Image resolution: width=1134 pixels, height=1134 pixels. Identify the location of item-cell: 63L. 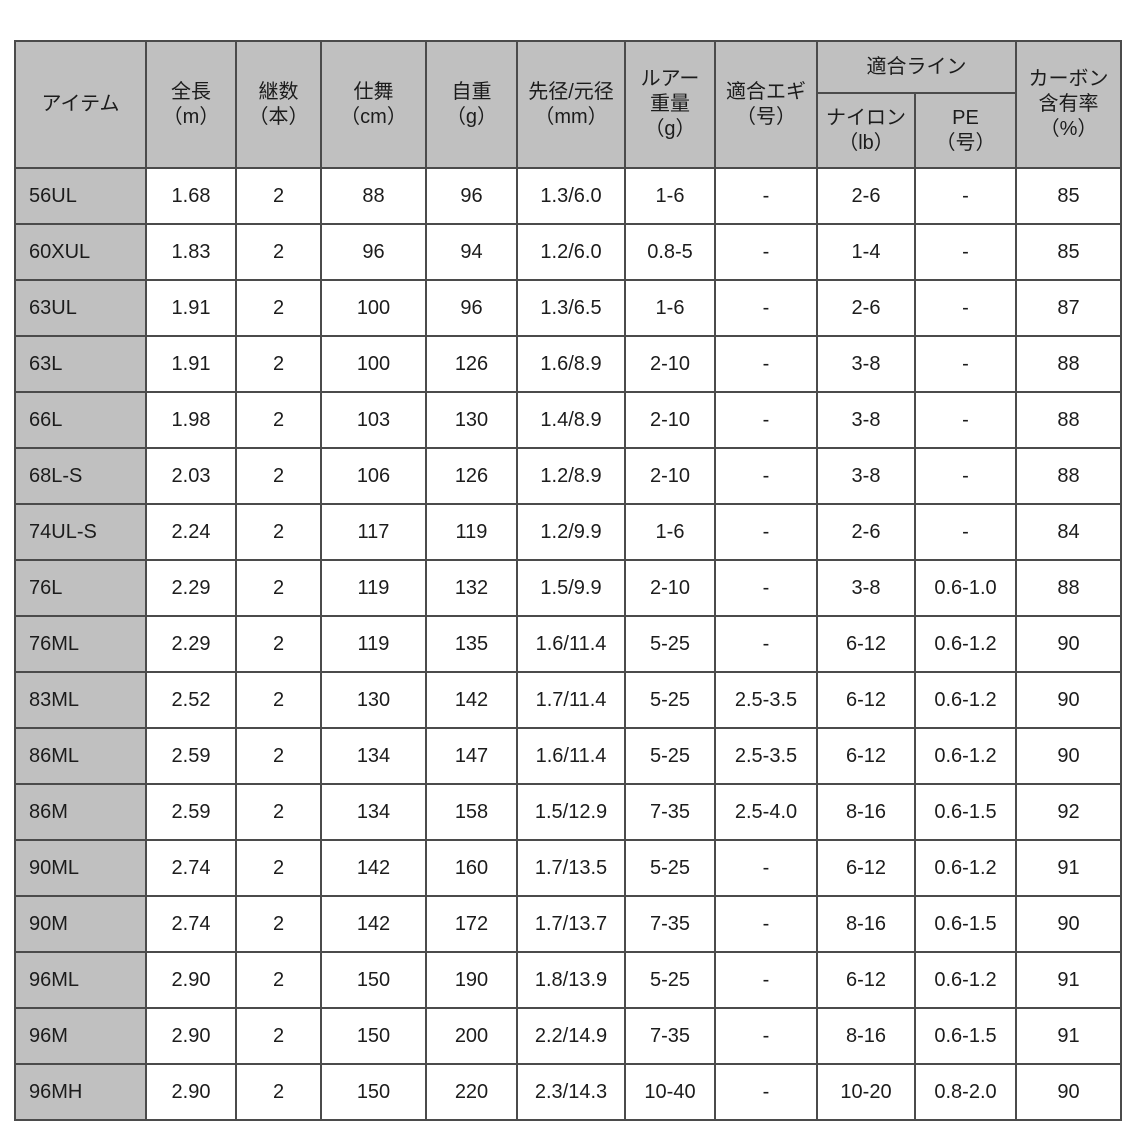
(80, 364).